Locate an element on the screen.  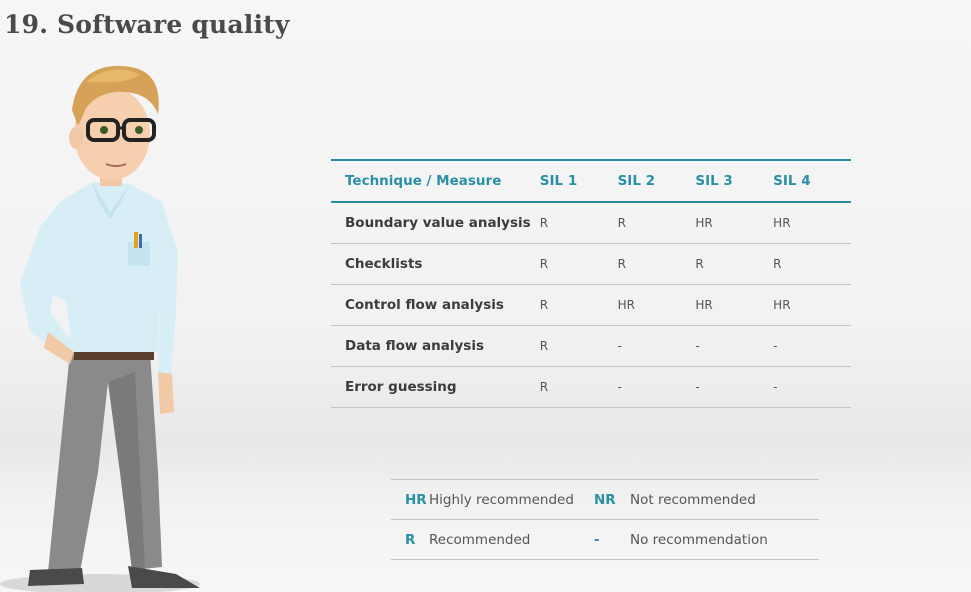
technique-name: Data flow analysis is located at coordinates (414, 346).